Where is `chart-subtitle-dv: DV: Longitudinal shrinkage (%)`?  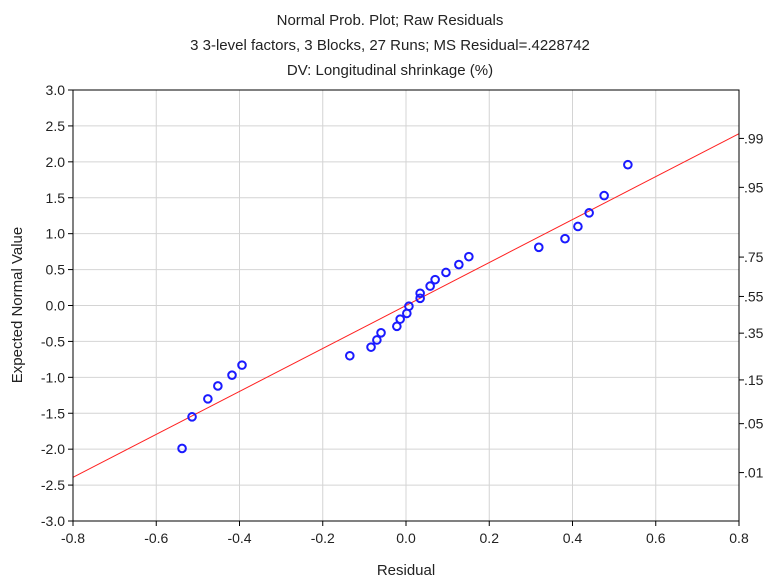 chart-subtitle-dv: DV: Longitudinal shrinkage (%) is located at coordinates (390, 70).